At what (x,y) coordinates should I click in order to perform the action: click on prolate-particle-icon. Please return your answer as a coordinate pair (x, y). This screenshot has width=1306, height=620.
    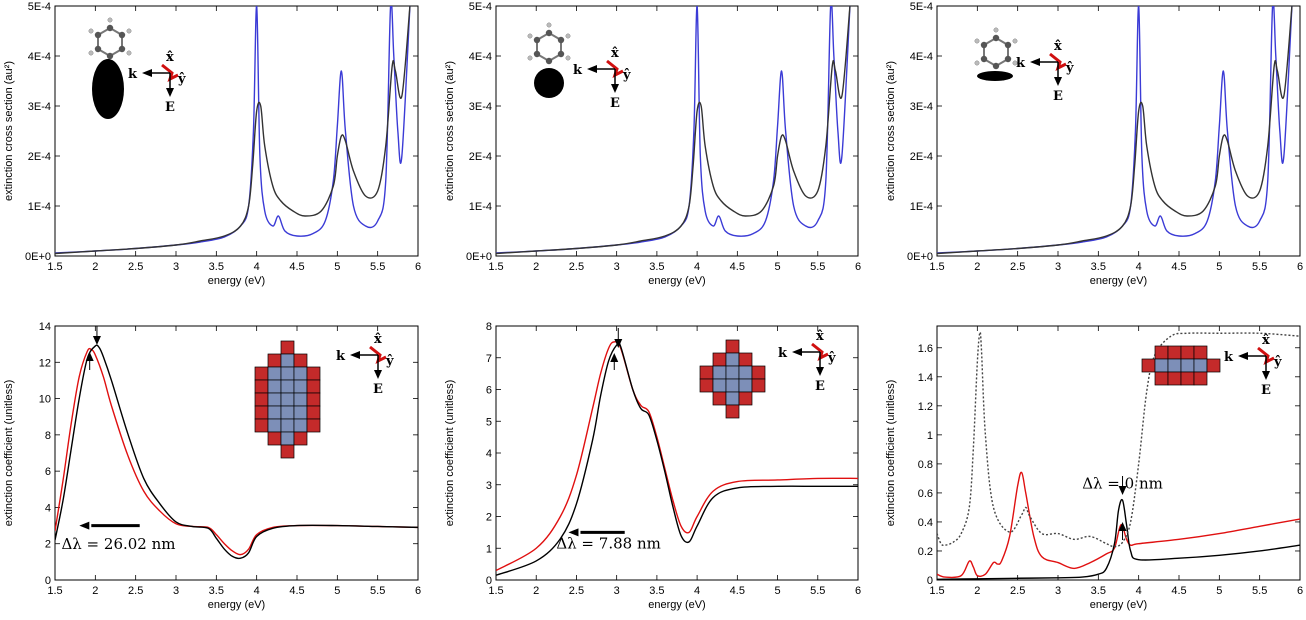
    Looking at the image, I should click on (108, 89).